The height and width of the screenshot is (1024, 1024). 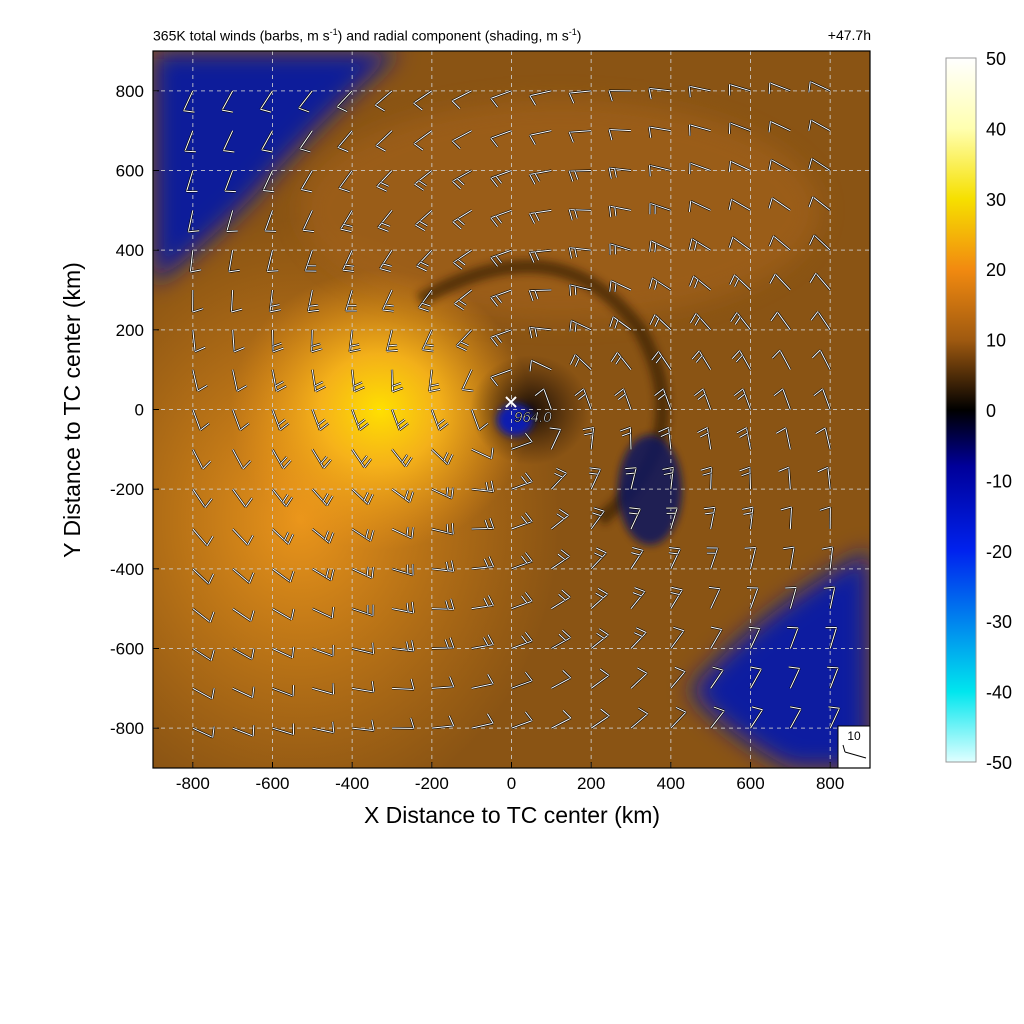 I want to click on field-inflow-east, so click(x=650, y=490).